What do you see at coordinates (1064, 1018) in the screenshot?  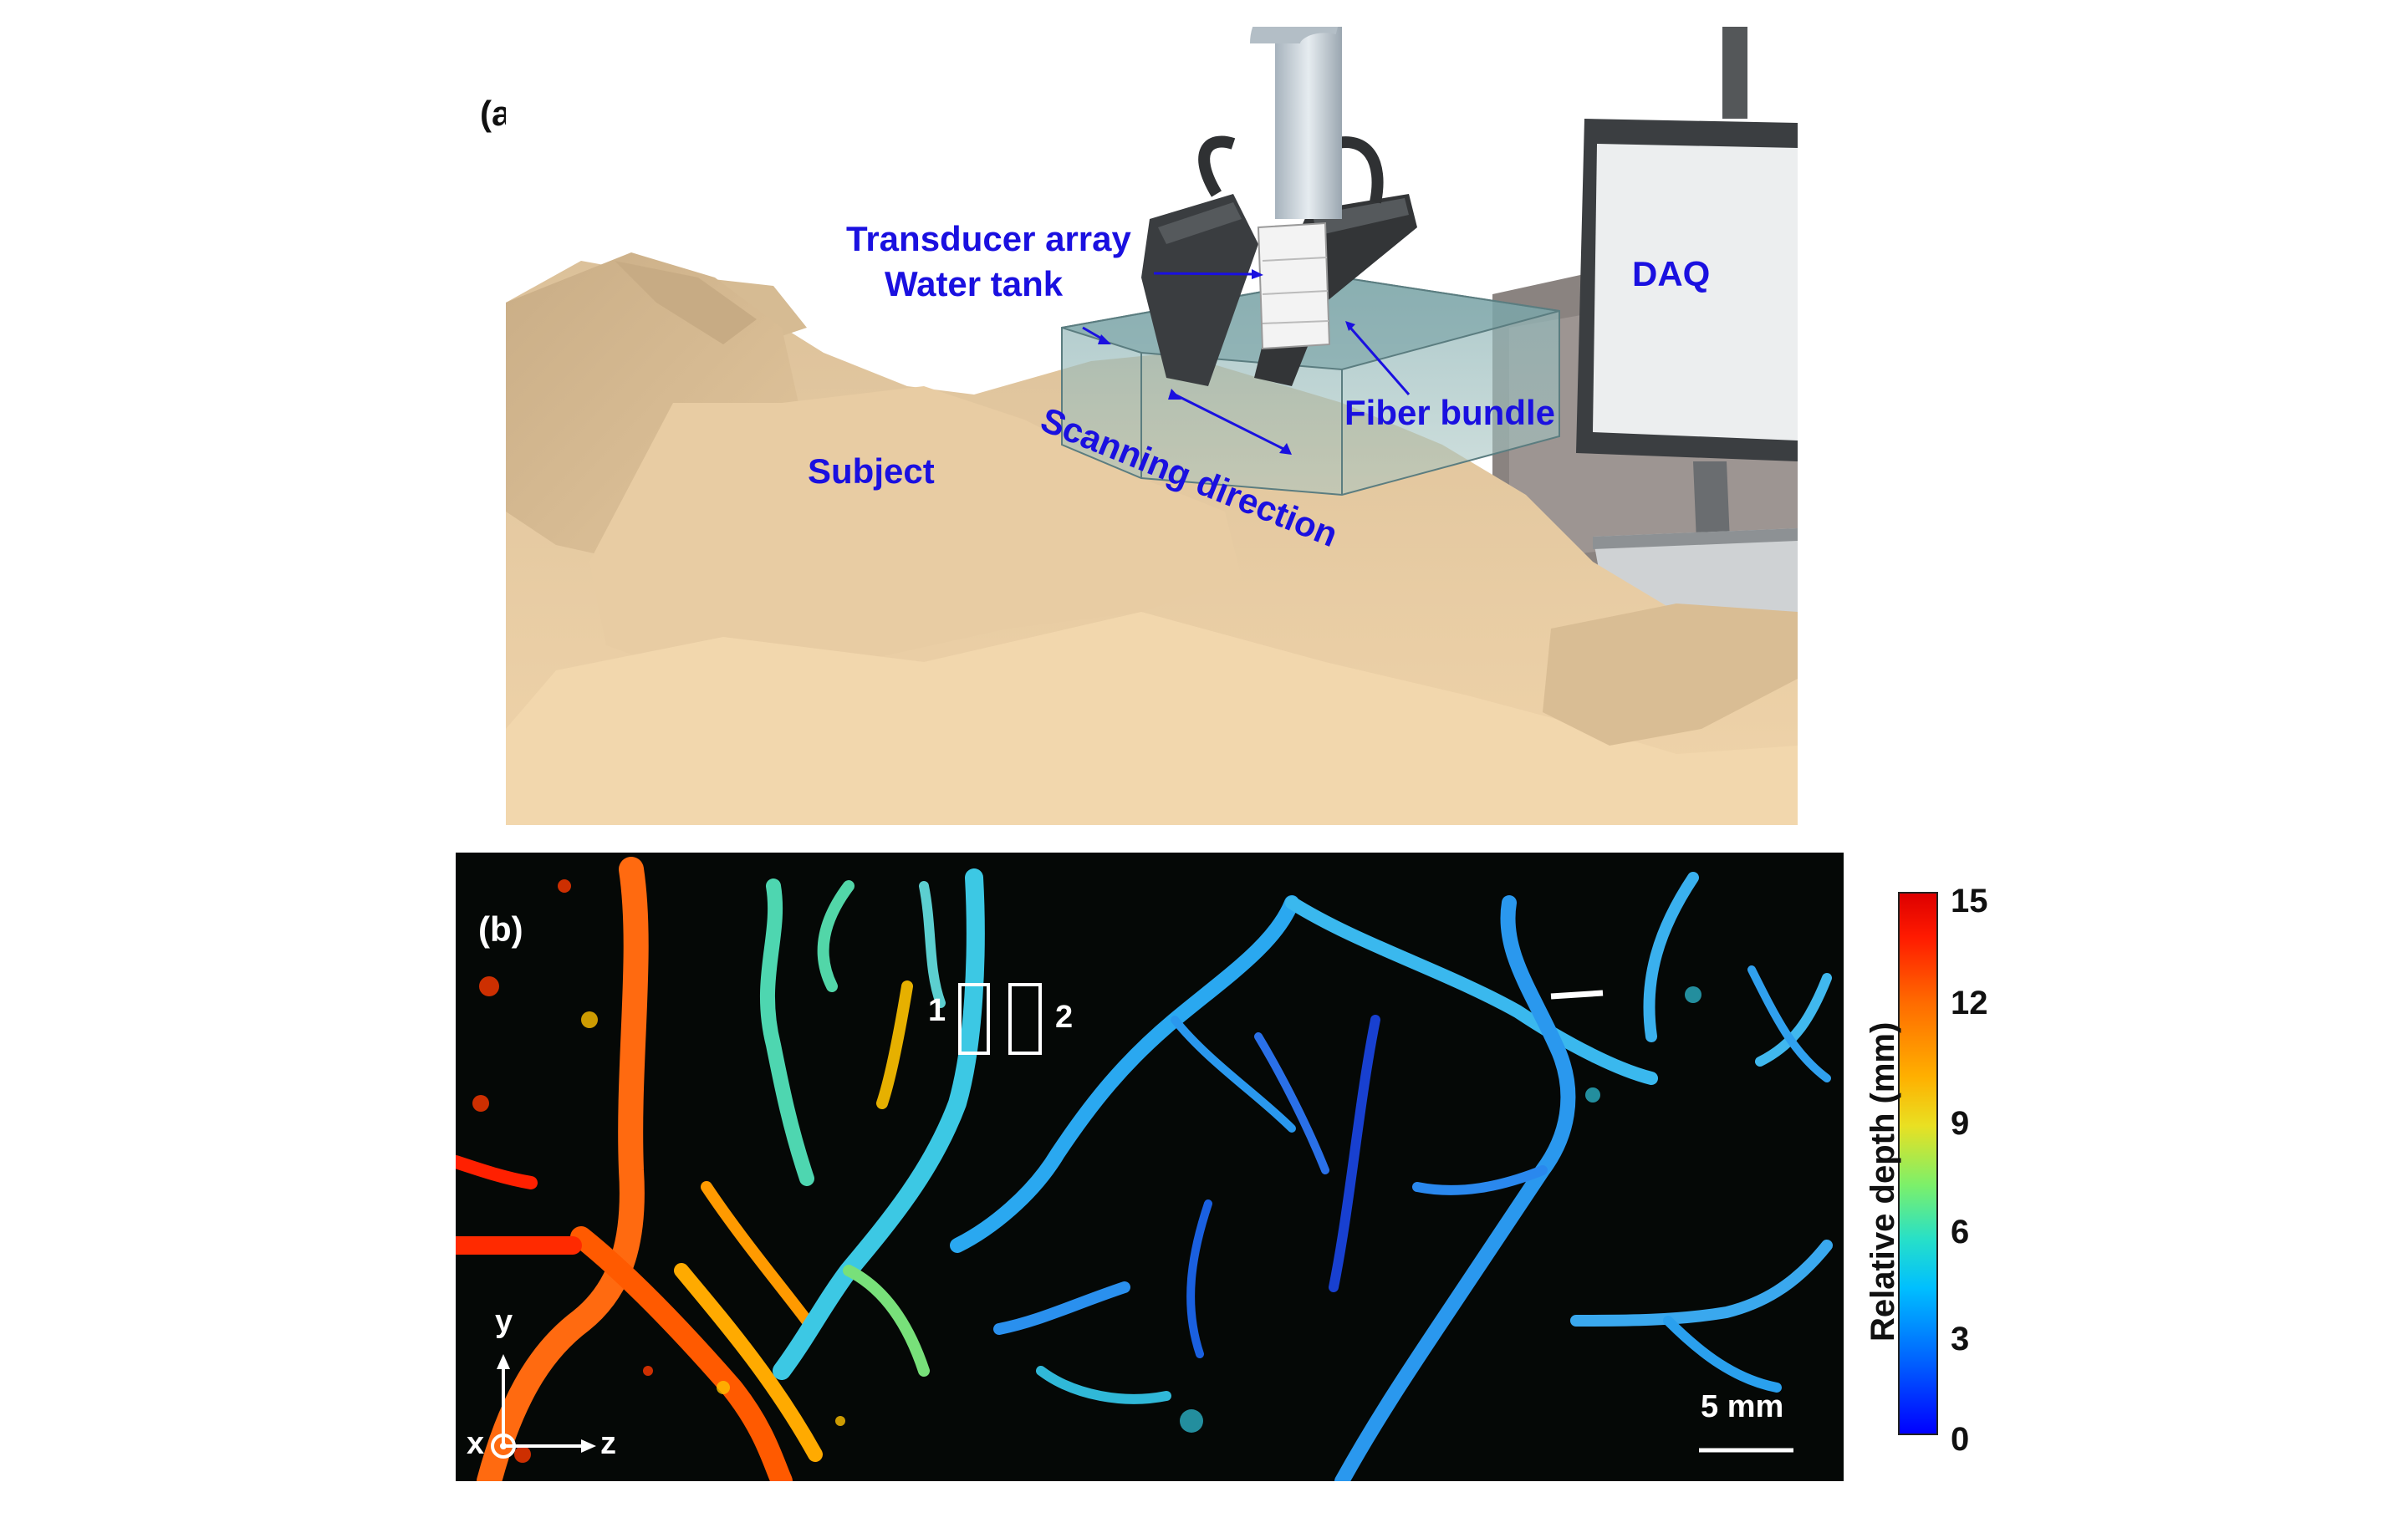 I see `roi-2-label: 2` at bounding box center [1064, 1018].